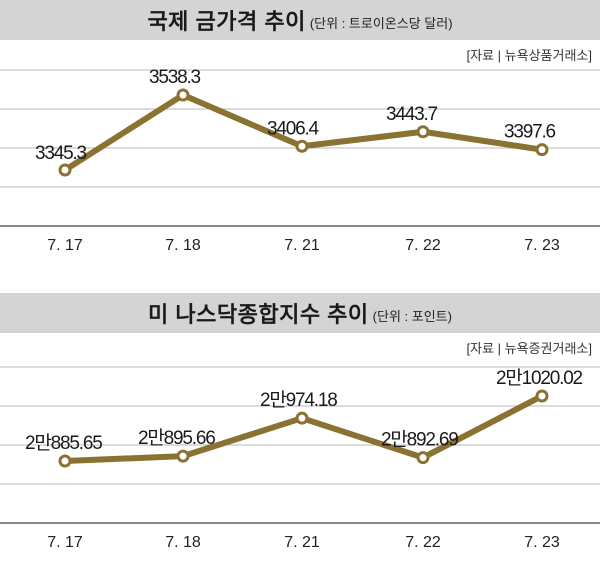  I want to click on nasdaq-title-bar: 미 나스닥종합지수 추이 (단위 : 포인트), so click(300, 313).